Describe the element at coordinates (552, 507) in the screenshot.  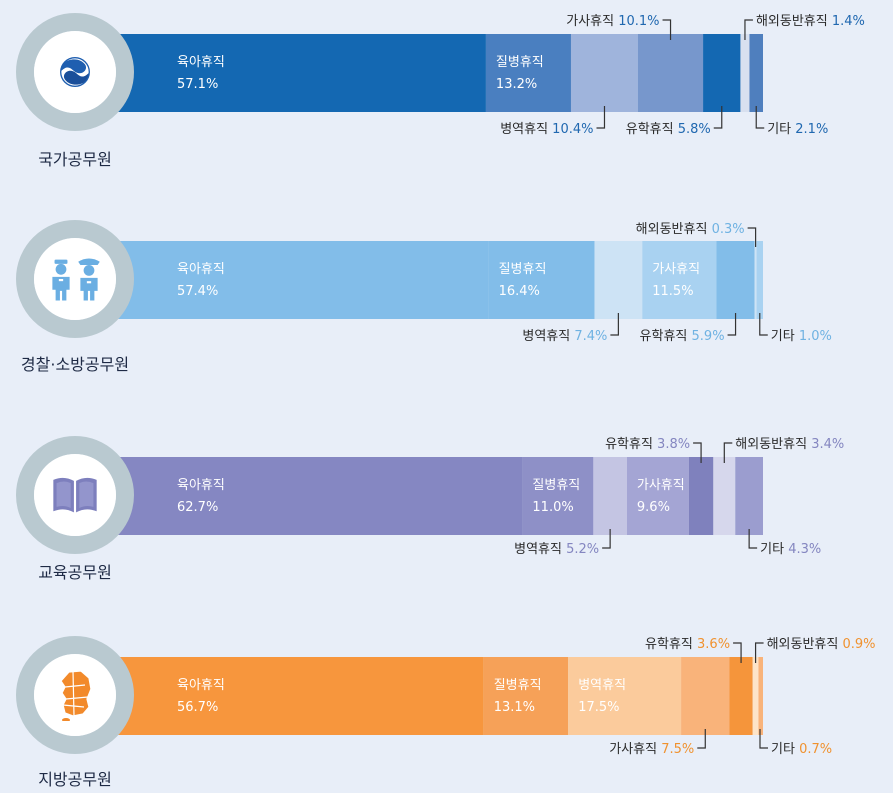
I see `segment-value: 11.0%` at that location.